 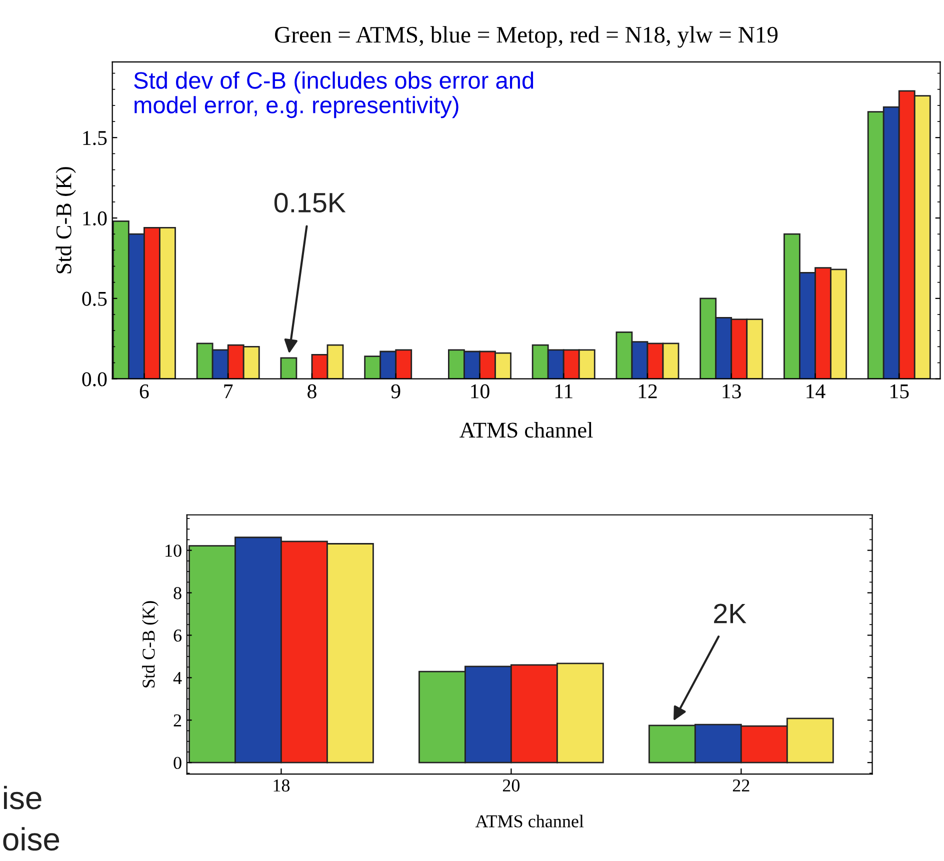 I want to click on annotation: 0.15K, so click(x=310, y=202).